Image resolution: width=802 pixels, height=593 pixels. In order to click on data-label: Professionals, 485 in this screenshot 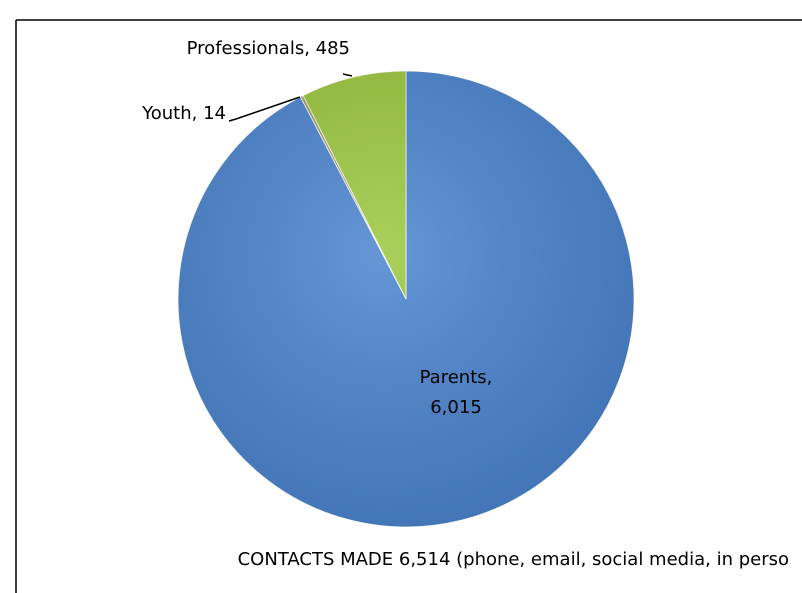, I will do `click(268, 48)`.